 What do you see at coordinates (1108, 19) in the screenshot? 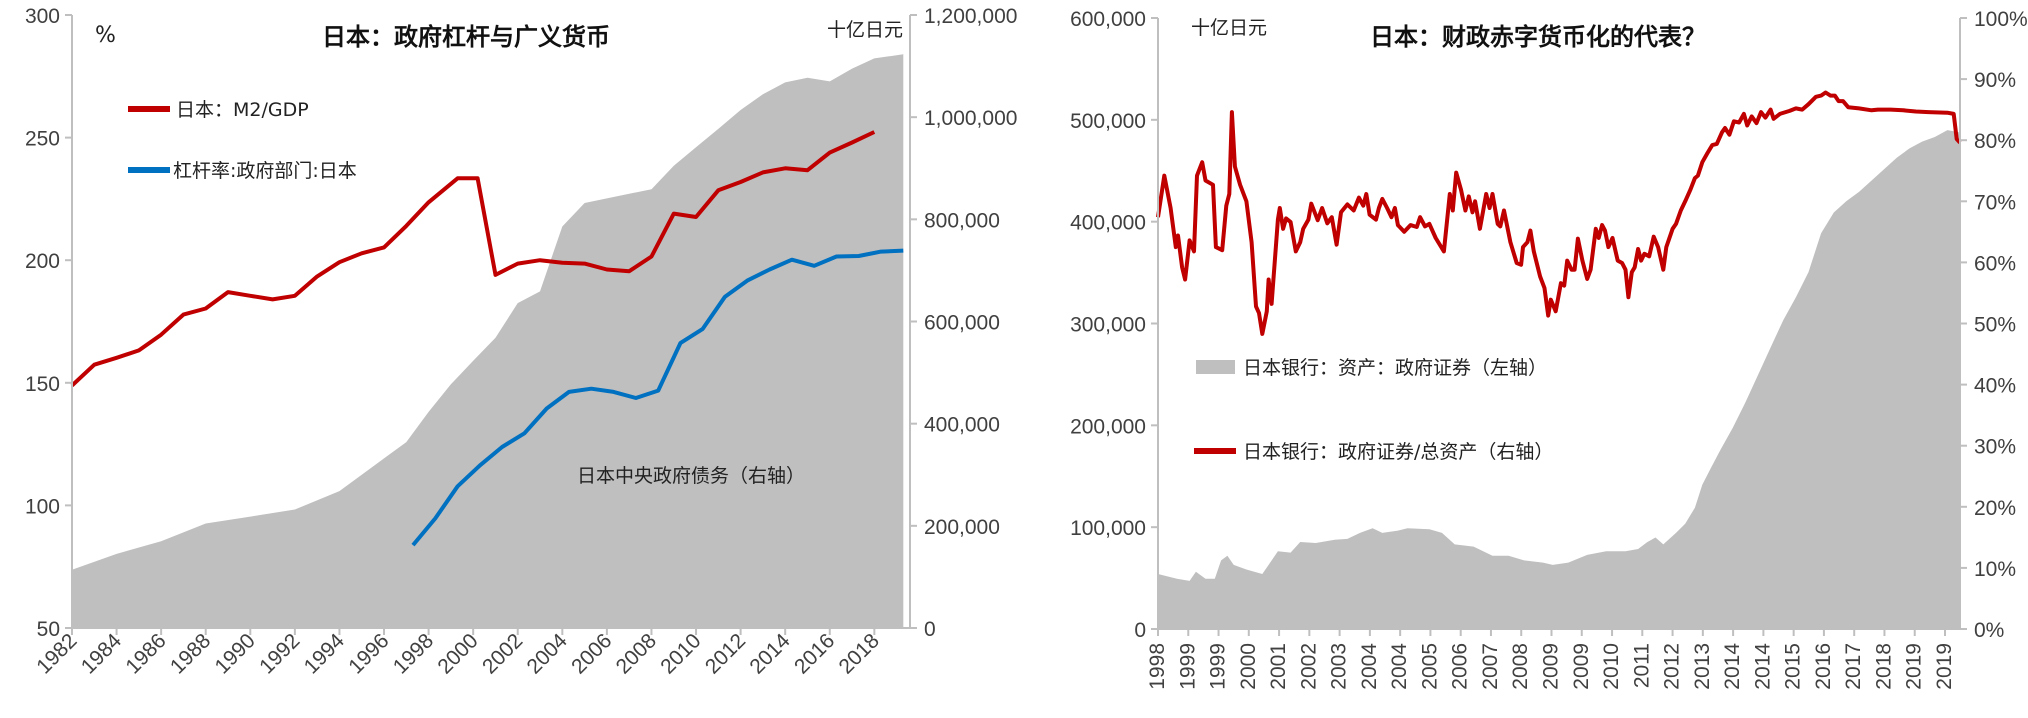
I see `left-y-tick-label: 600,000` at bounding box center [1108, 19].